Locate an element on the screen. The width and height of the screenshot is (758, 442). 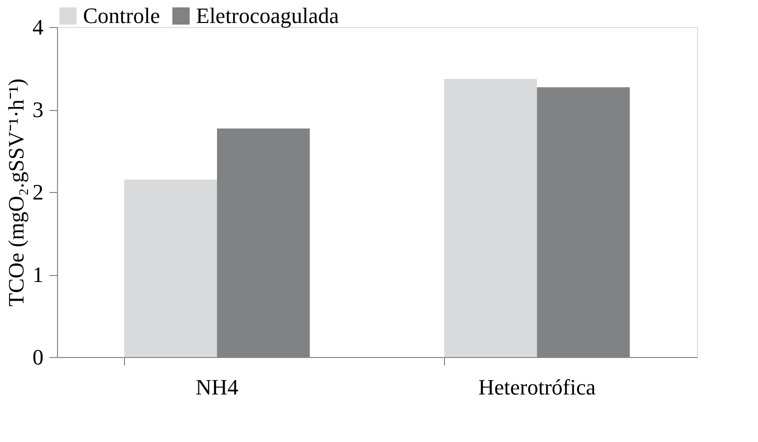
legend-label: Controle is located at coordinates (121, 15).